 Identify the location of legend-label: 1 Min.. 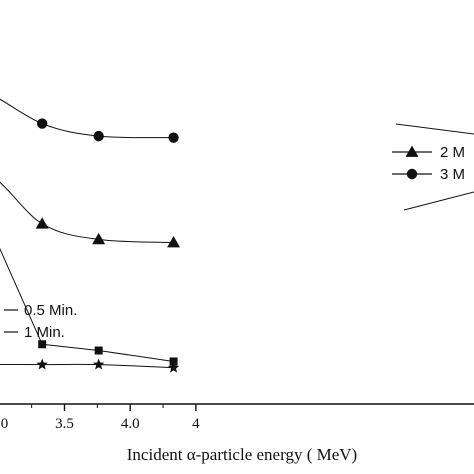
(44, 332).